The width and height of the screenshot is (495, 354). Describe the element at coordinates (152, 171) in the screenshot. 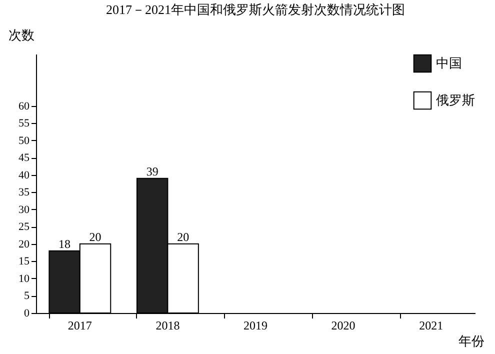

I see `data-label: 39` at that location.